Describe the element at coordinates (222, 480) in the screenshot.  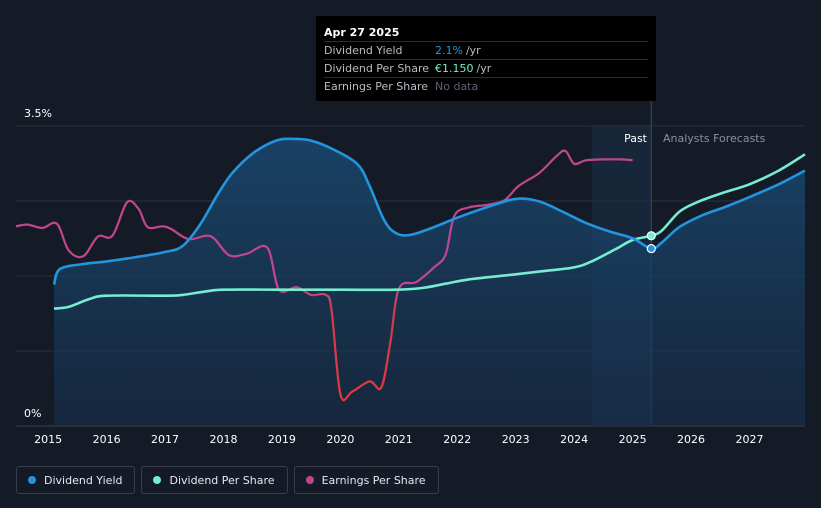
I see `legend-label: Dividend Per Share` at that location.